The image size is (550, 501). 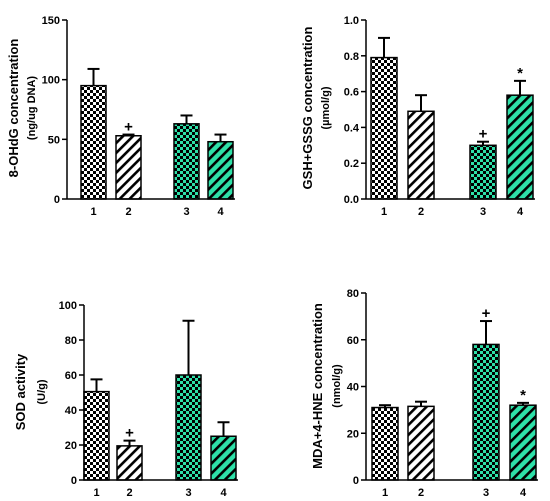 I want to click on y-tick-label: 0.8, so click(x=351, y=57).